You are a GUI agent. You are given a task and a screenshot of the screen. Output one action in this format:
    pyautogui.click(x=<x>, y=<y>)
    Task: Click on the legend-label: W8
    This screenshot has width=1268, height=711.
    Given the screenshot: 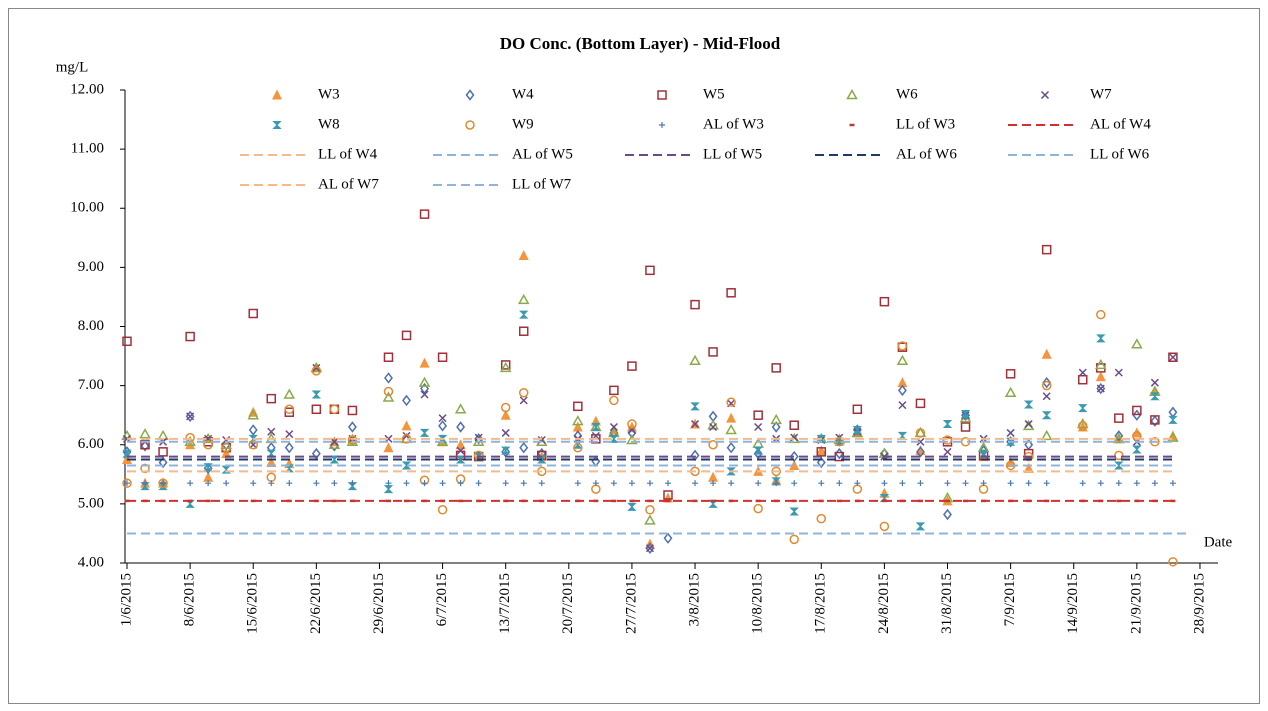 What is the action you would take?
    pyautogui.click(x=329, y=124)
    